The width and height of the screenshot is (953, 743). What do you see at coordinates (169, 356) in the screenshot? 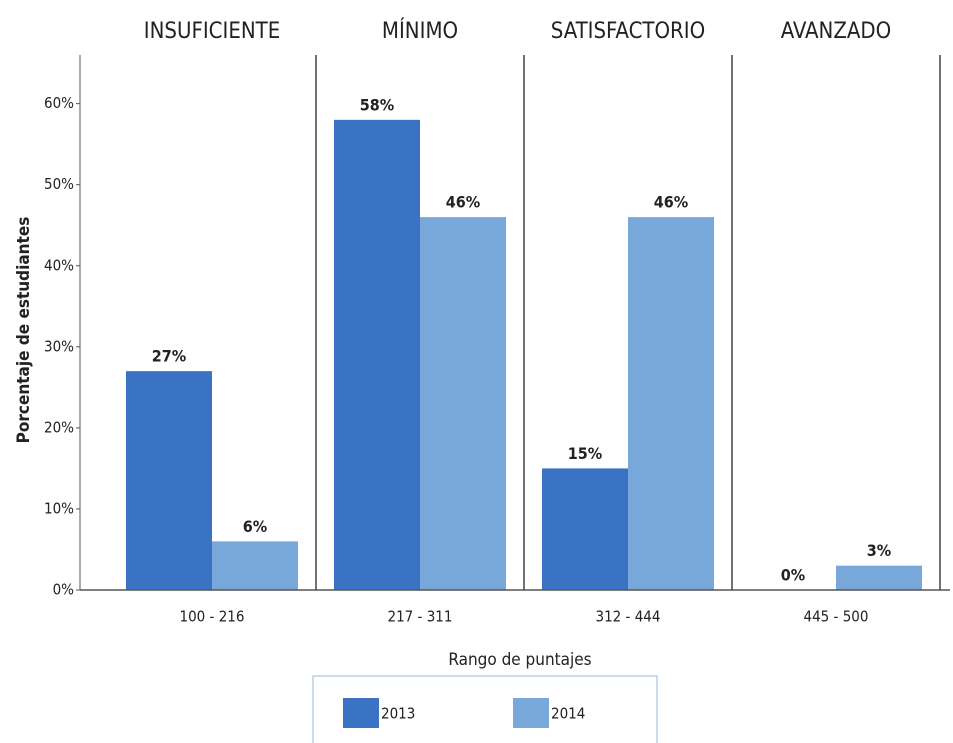
I see `value-label: 27%` at bounding box center [169, 356].